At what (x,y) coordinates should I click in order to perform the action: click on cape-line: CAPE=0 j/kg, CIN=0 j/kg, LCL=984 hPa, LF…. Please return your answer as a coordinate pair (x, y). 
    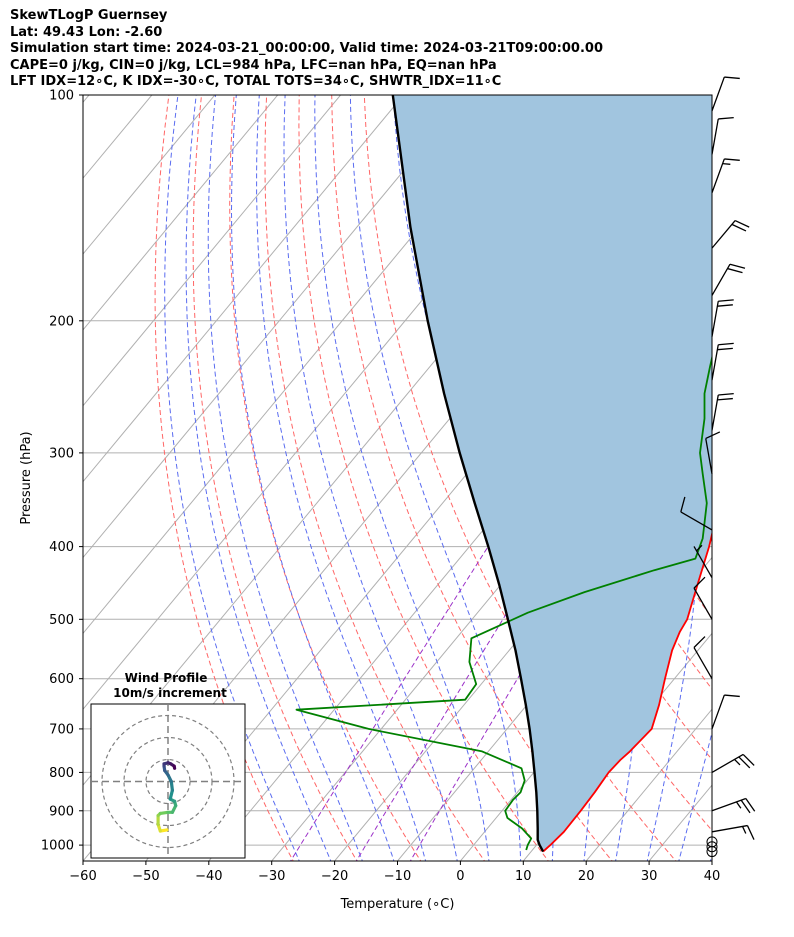
    Looking at the image, I should click on (253, 65).